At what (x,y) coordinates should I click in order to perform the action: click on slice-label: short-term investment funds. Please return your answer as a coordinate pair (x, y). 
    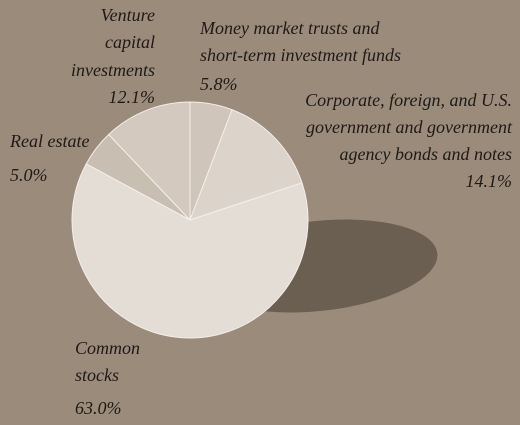
    Looking at the image, I should click on (300, 55).